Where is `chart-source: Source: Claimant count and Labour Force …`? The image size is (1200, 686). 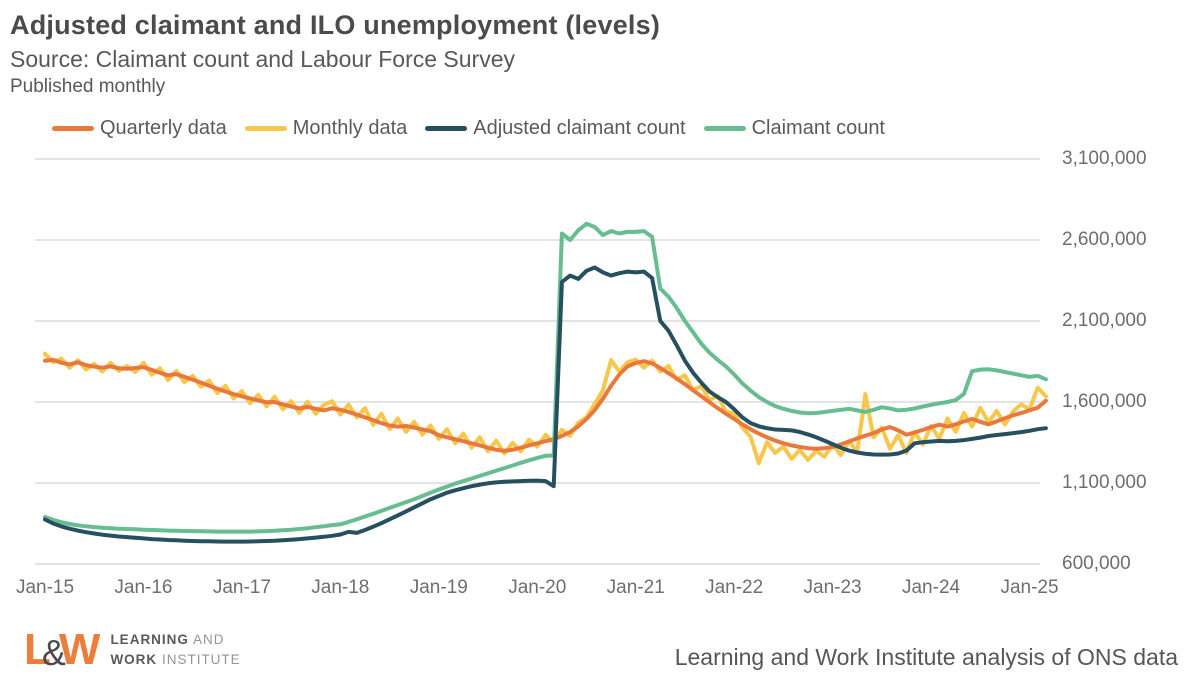
chart-source: Source: Claimant count and Labour Force … is located at coordinates (262, 59).